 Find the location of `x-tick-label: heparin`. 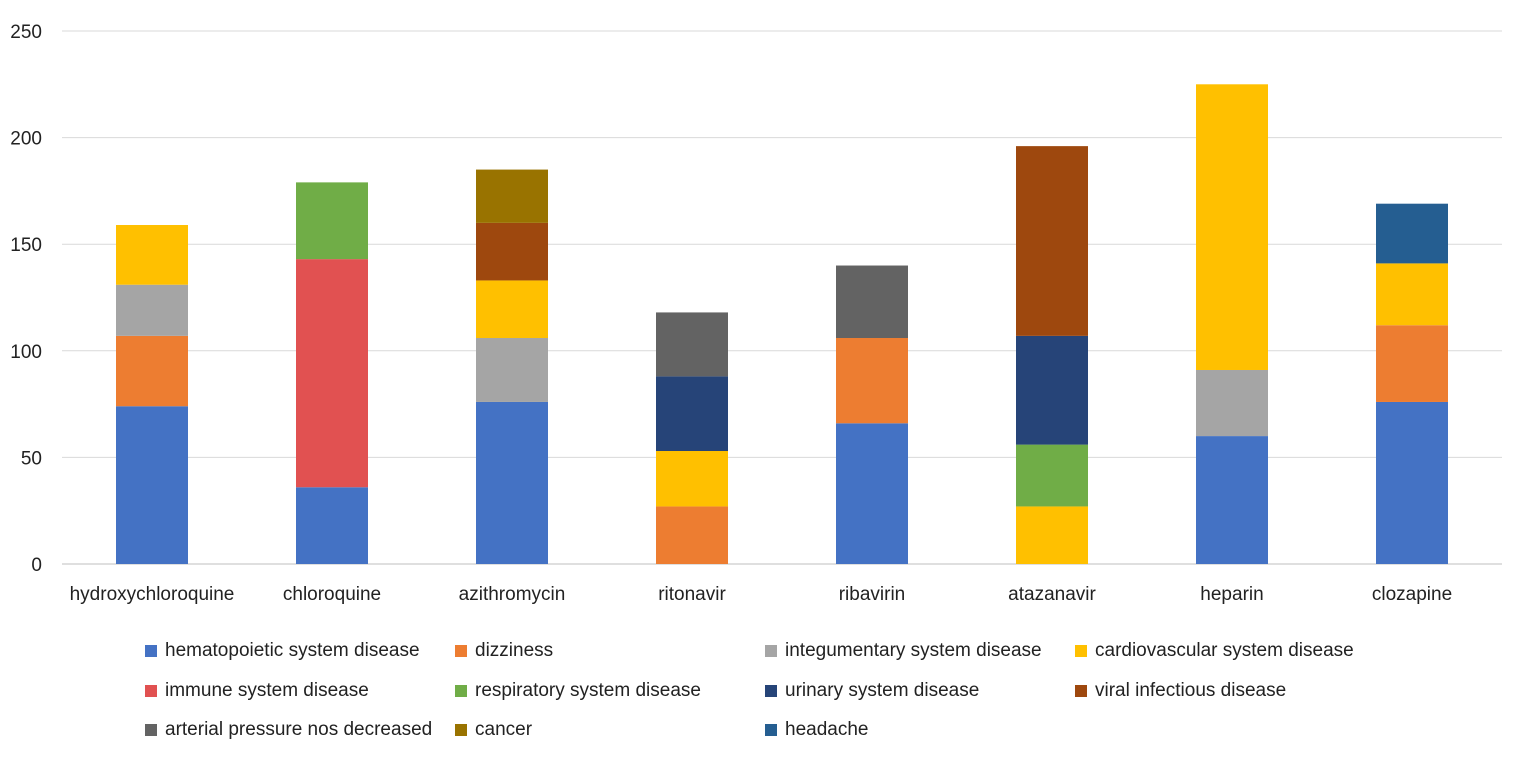

x-tick-label: heparin is located at coordinates (1231, 594).